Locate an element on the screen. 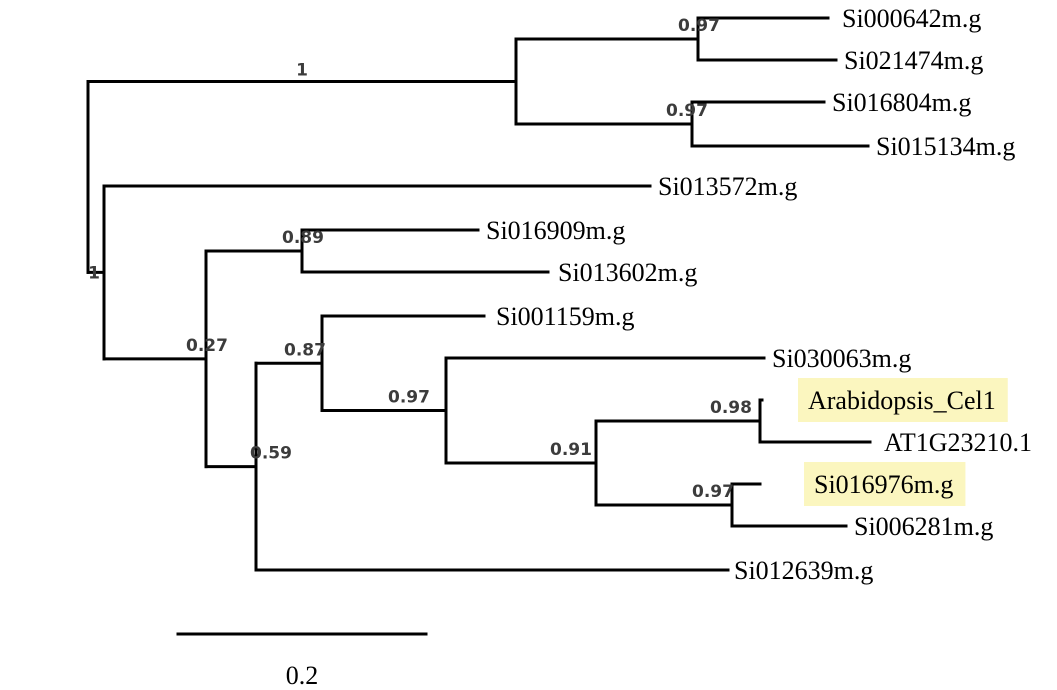 The width and height of the screenshot is (1057, 690). highlight-l12 is located at coordinates (885, 484).